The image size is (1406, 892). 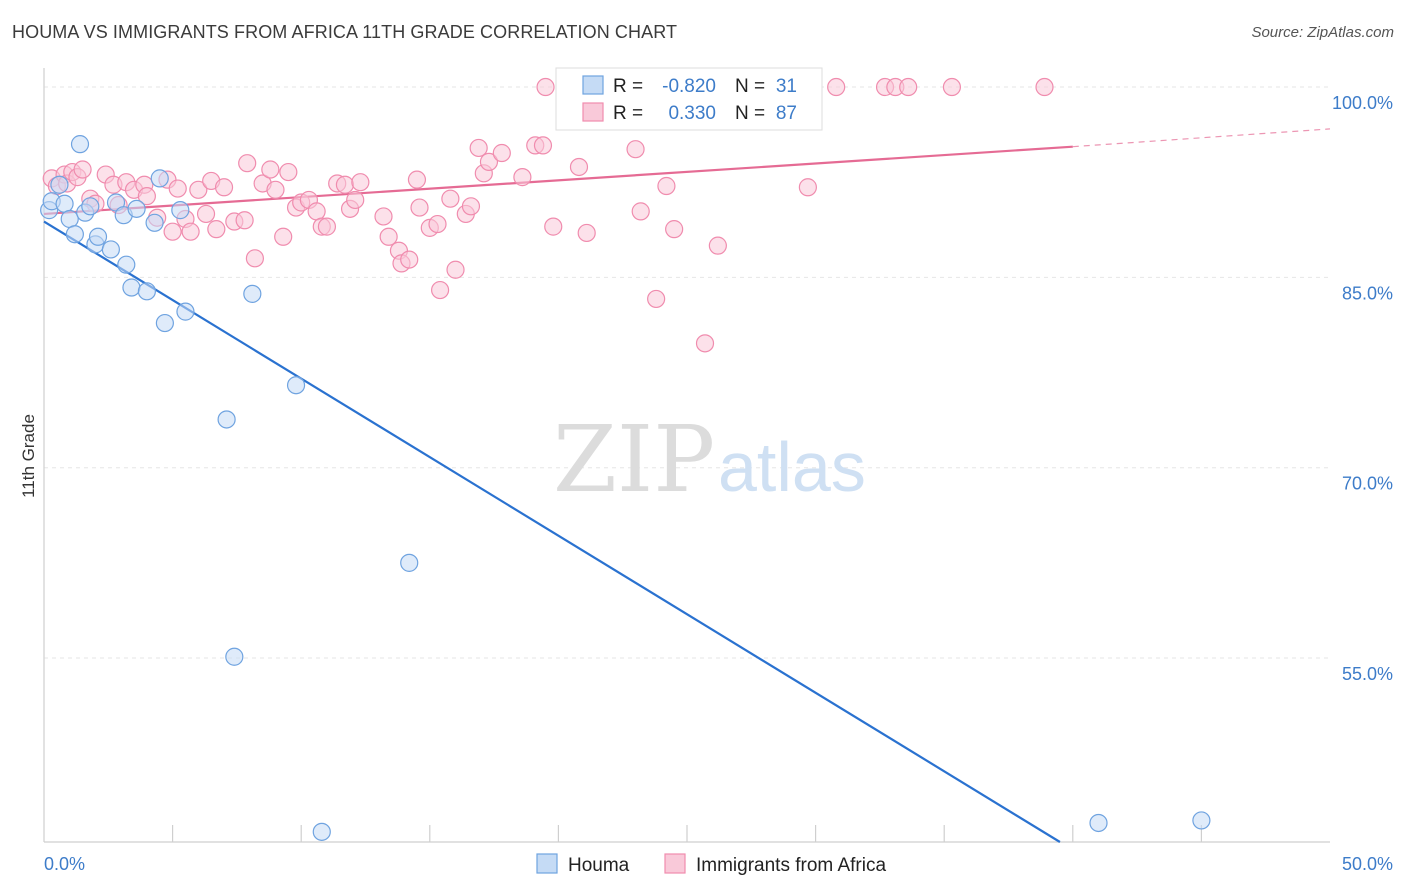 I want to click on legend-swatch-houma, so click(x=547, y=863).